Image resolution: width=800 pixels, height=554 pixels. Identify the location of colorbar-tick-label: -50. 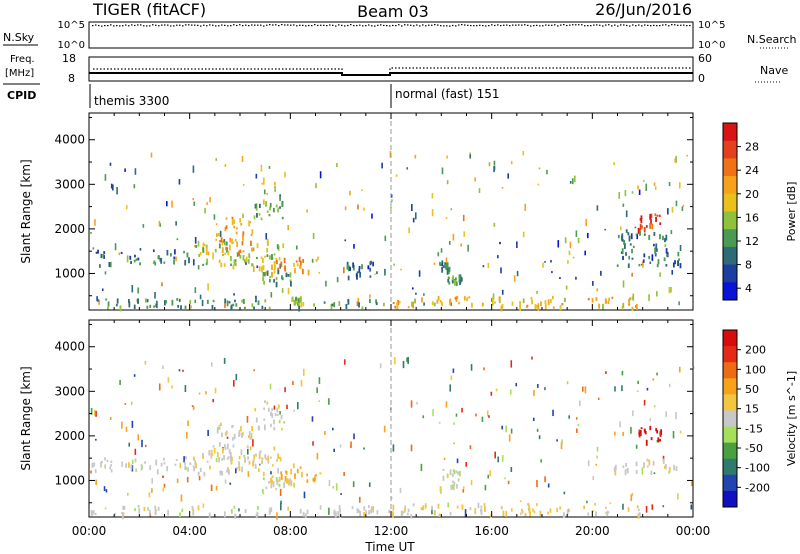
(754, 448).